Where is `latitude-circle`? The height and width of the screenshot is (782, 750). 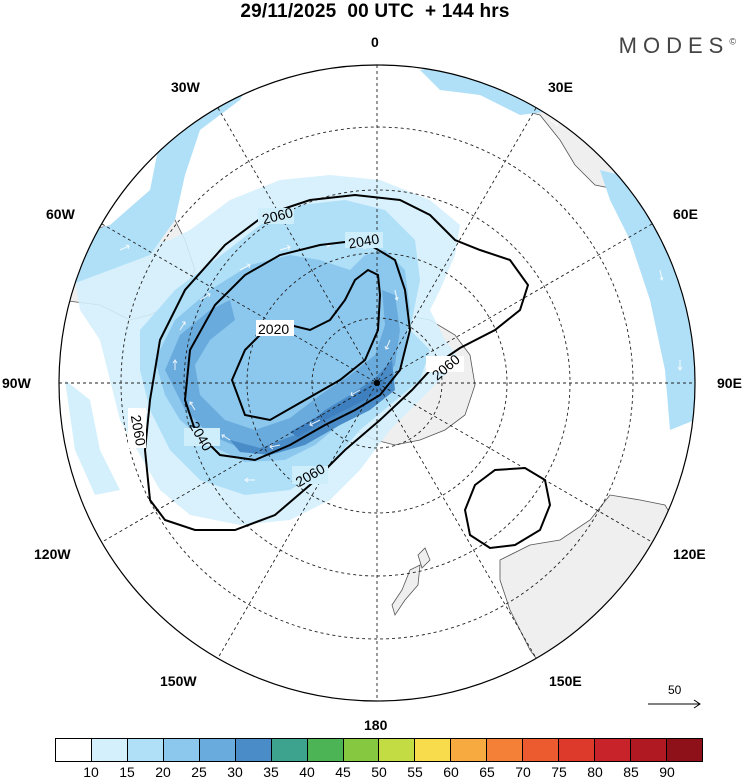
latitude-circle is located at coordinates (377, 383).